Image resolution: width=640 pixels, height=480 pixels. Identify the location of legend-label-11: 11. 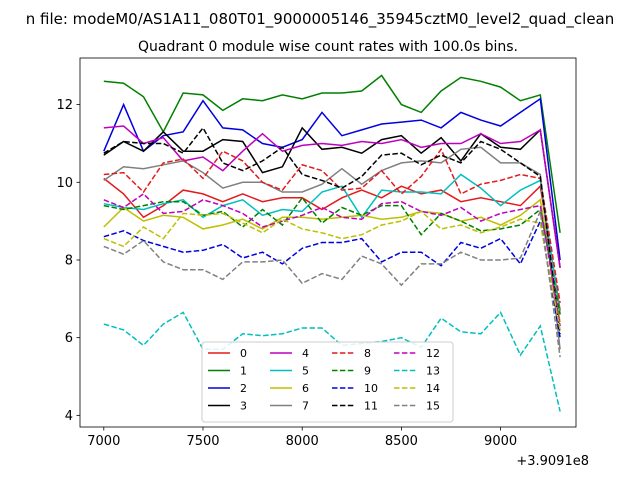
(371, 406).